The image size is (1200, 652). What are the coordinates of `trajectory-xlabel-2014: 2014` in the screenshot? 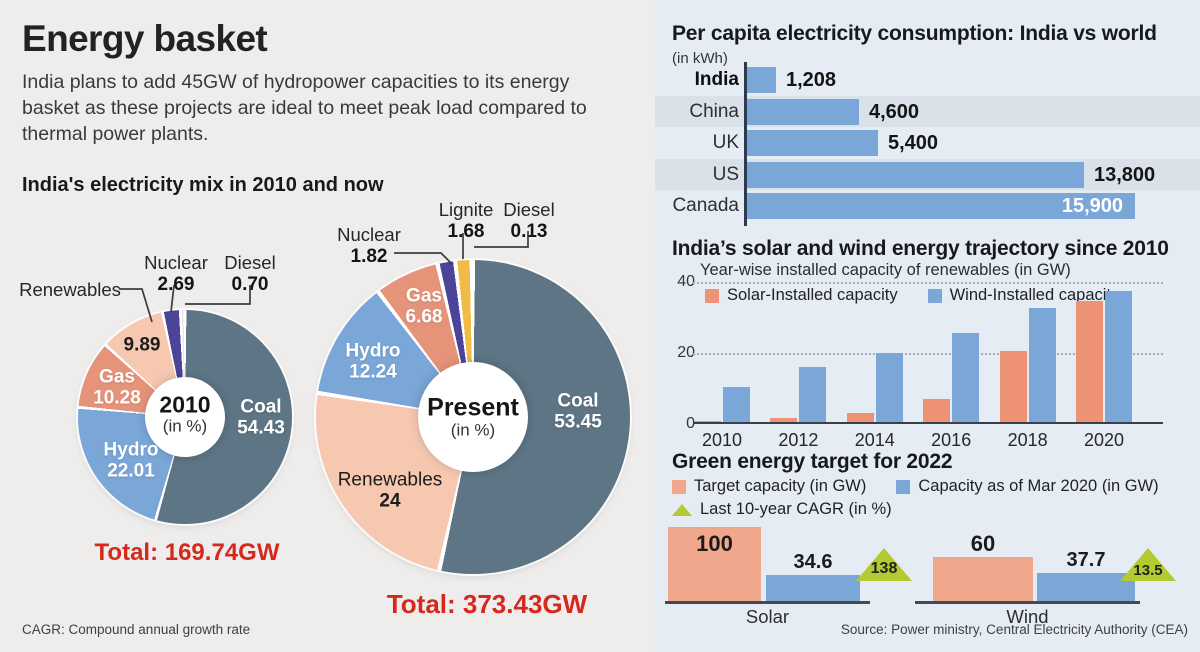 It's located at (874, 440).